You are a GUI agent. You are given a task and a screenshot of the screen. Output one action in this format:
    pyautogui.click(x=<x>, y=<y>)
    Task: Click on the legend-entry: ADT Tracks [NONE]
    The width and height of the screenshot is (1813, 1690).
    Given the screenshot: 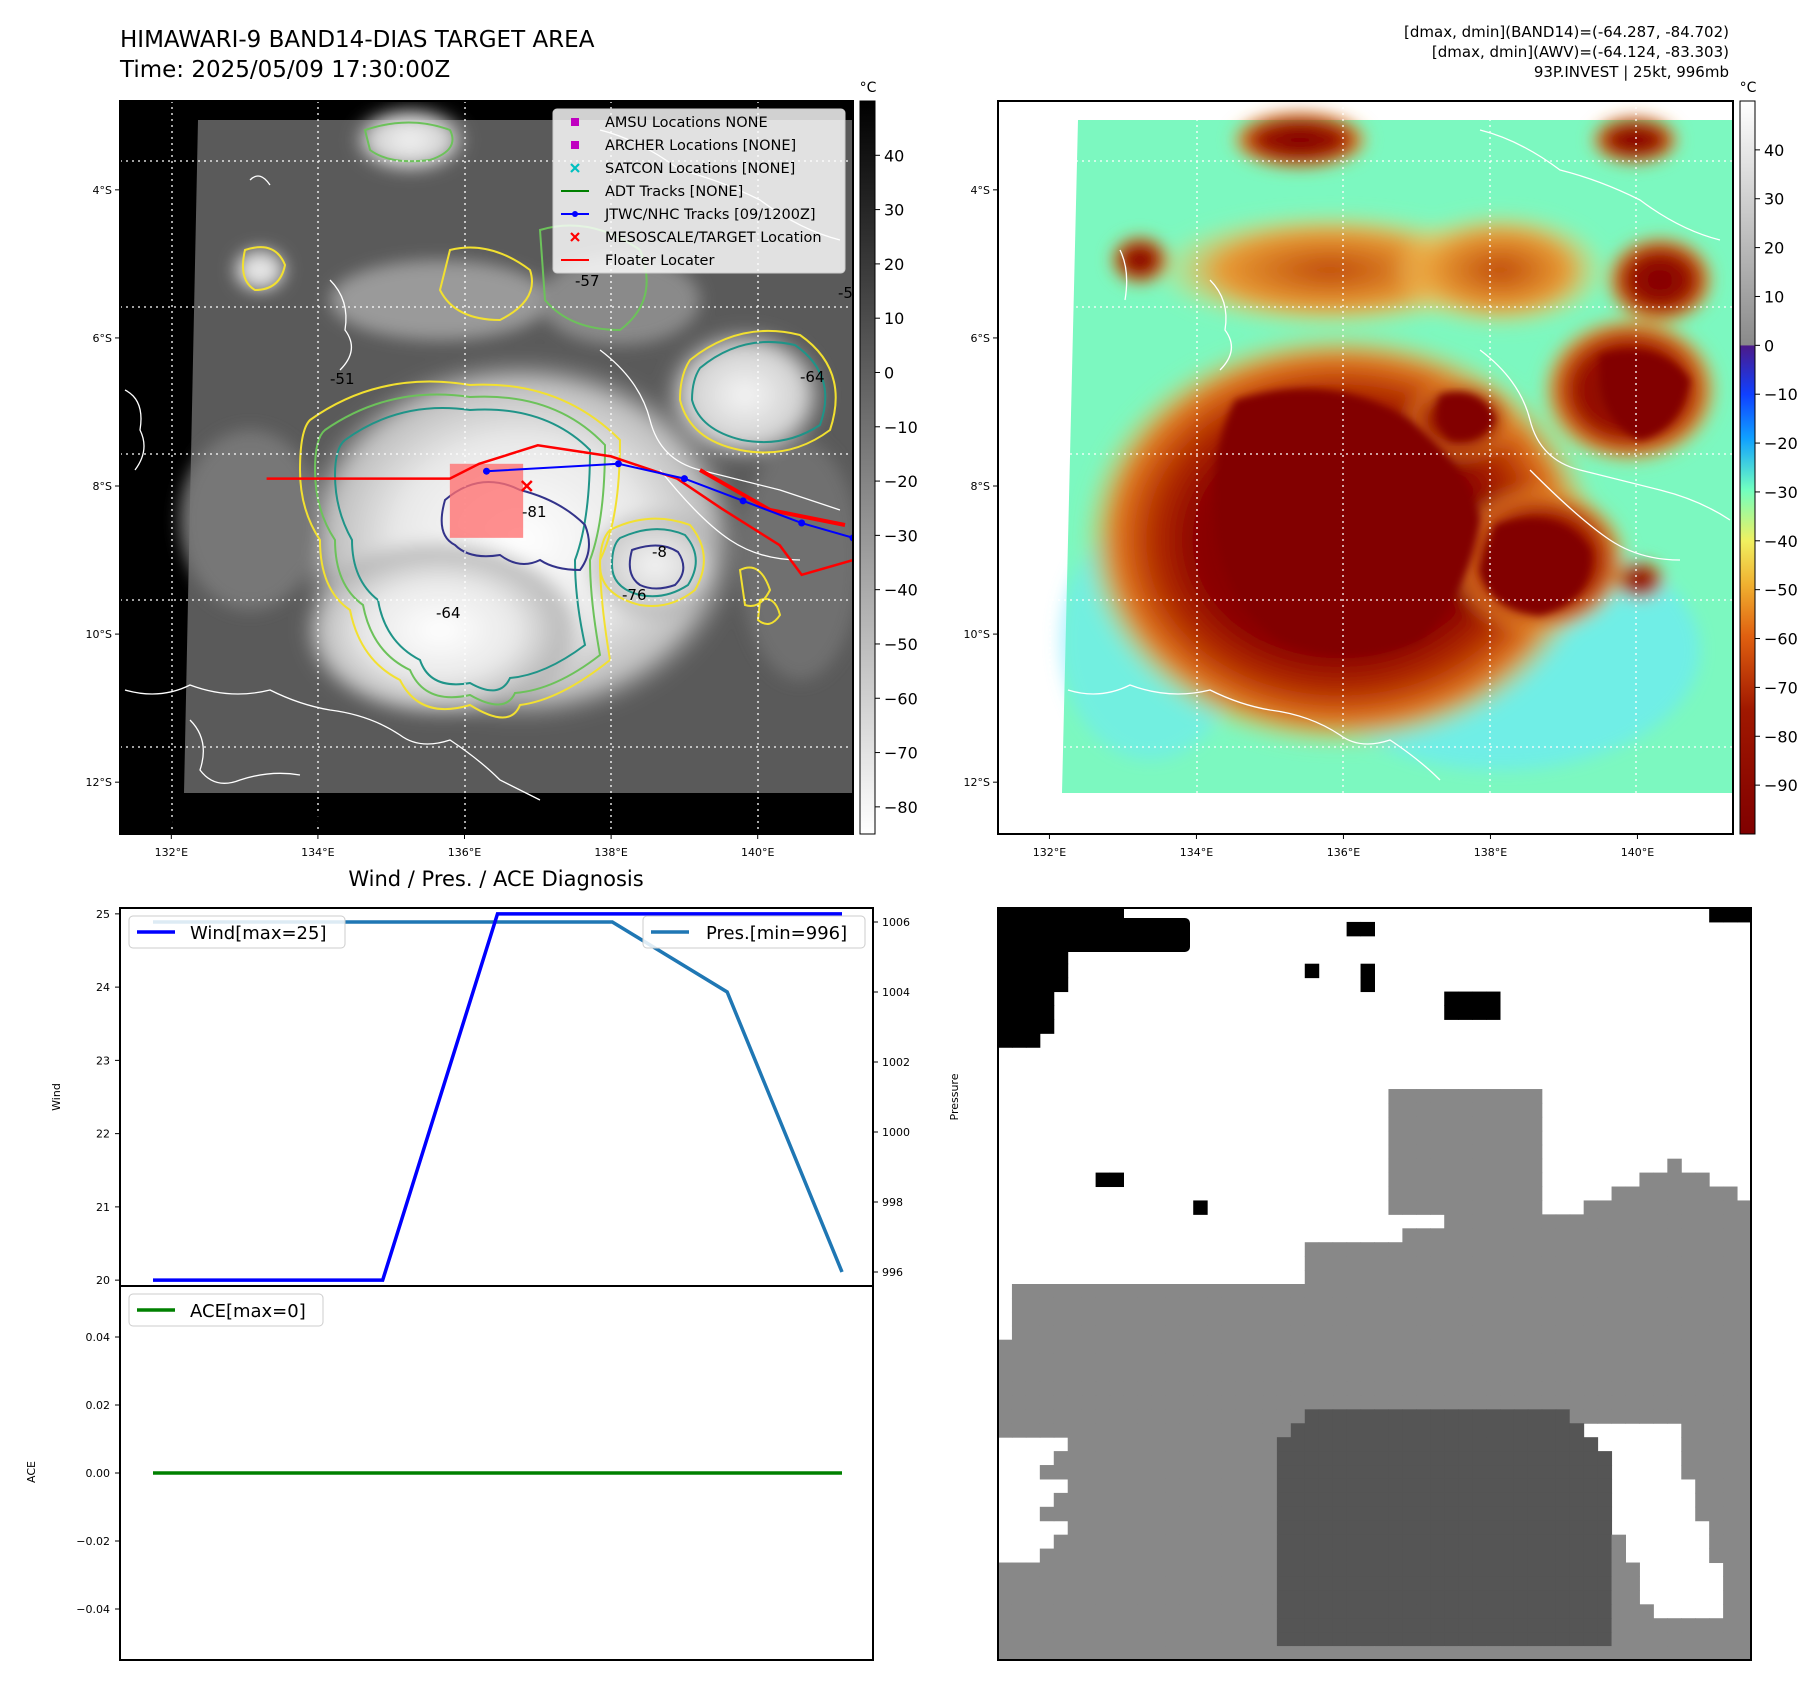 What is the action you would take?
    pyautogui.click(x=652, y=192)
    